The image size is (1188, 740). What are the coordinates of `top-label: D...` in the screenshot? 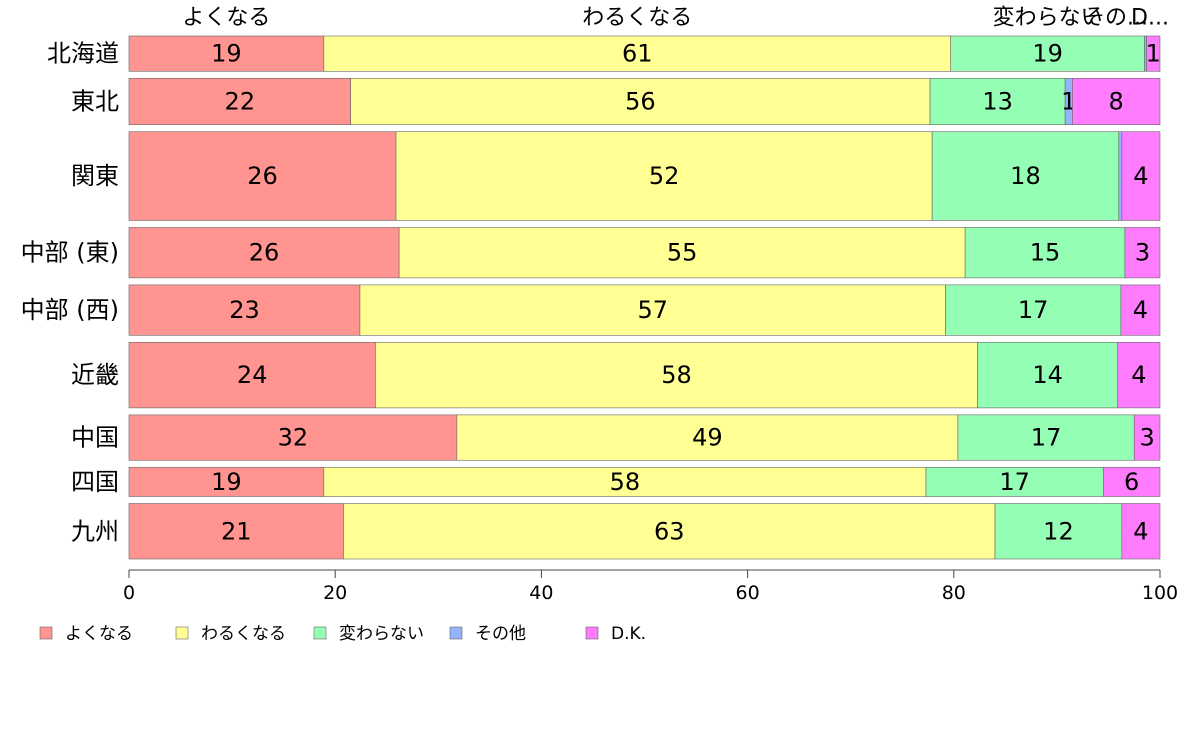 It's located at (1150, 18).